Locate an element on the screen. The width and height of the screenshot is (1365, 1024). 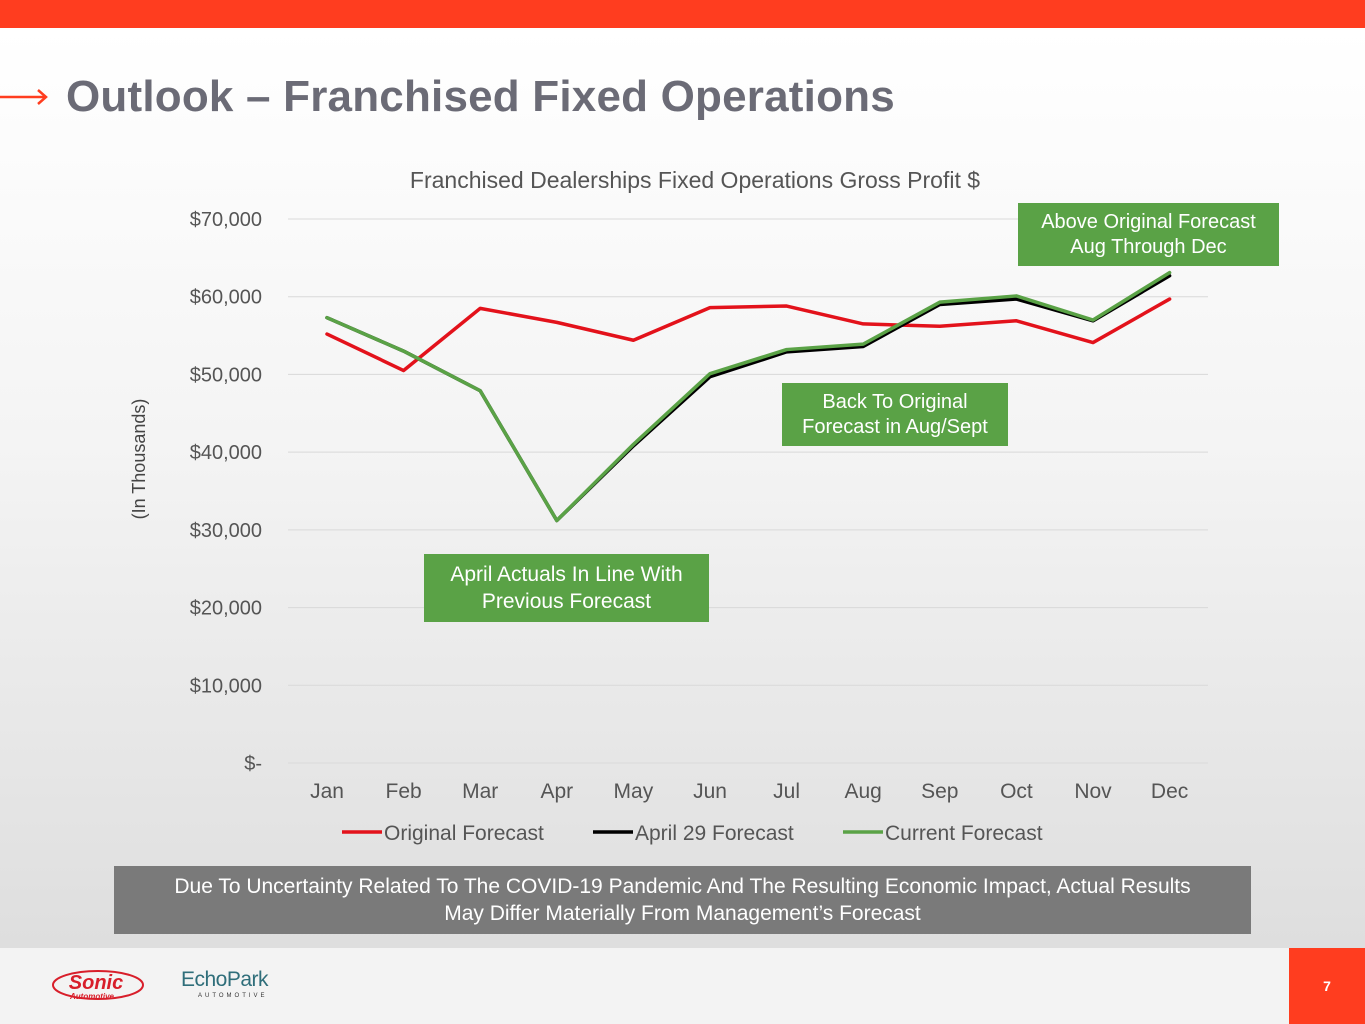
annotation-line: April Actuals In Line With is located at coordinates (566, 574).